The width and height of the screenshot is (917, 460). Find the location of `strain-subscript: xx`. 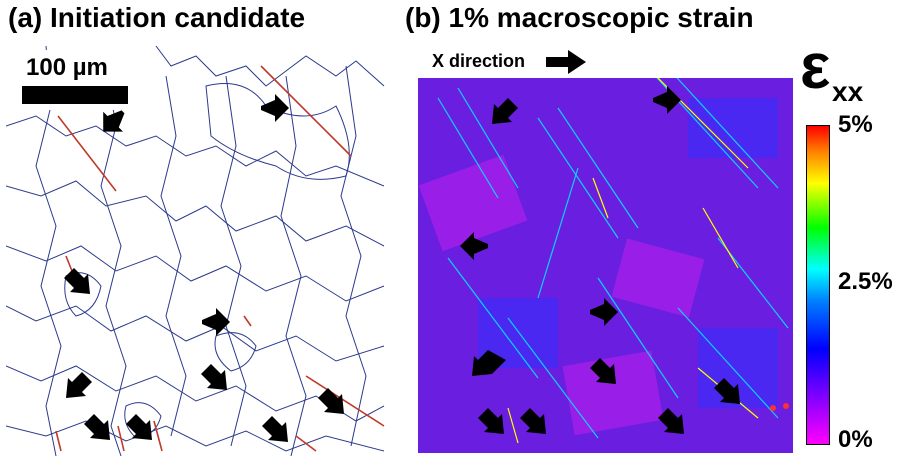

strain-subscript: xx is located at coordinates (848, 91).